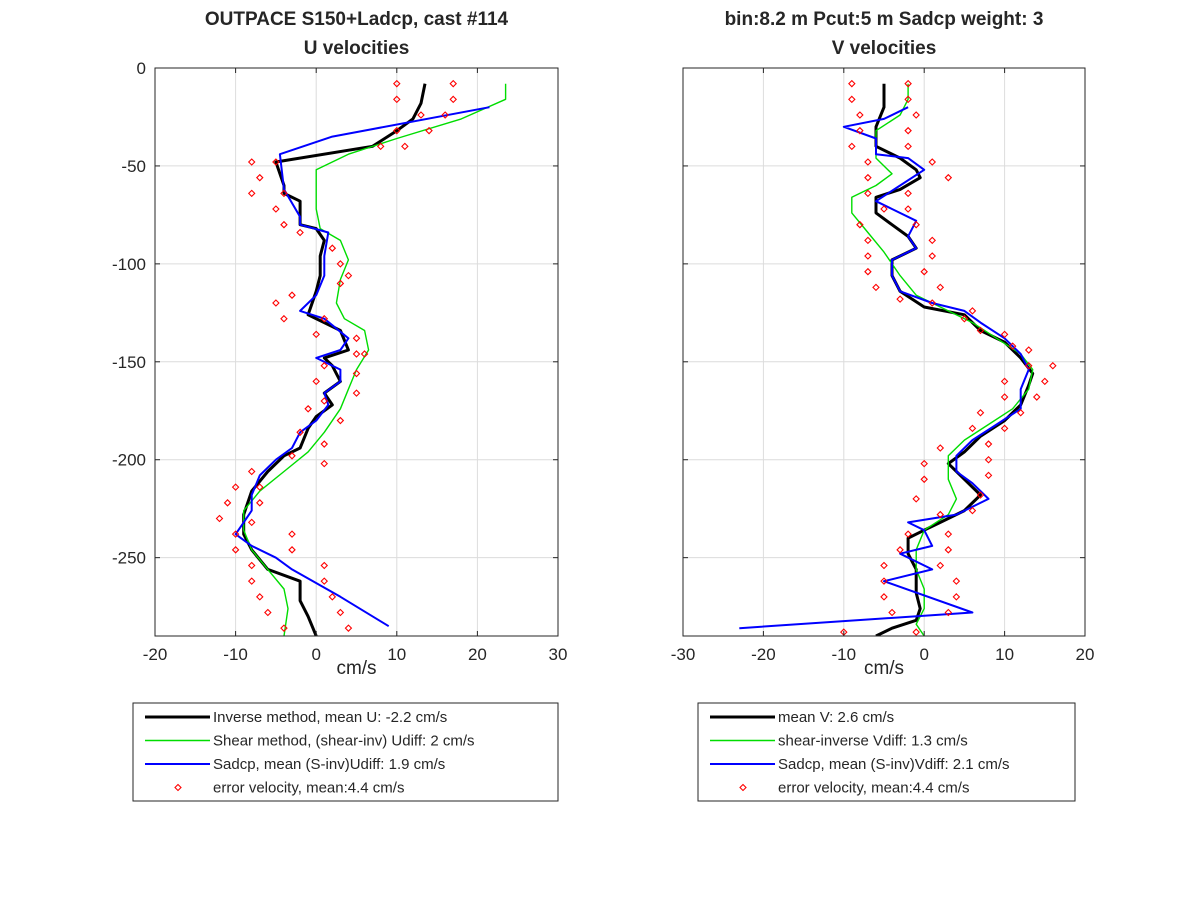 The image size is (1200, 900). I want to click on legend-entry-label: error velocity, mean:4.4 cm/s, so click(308, 788).